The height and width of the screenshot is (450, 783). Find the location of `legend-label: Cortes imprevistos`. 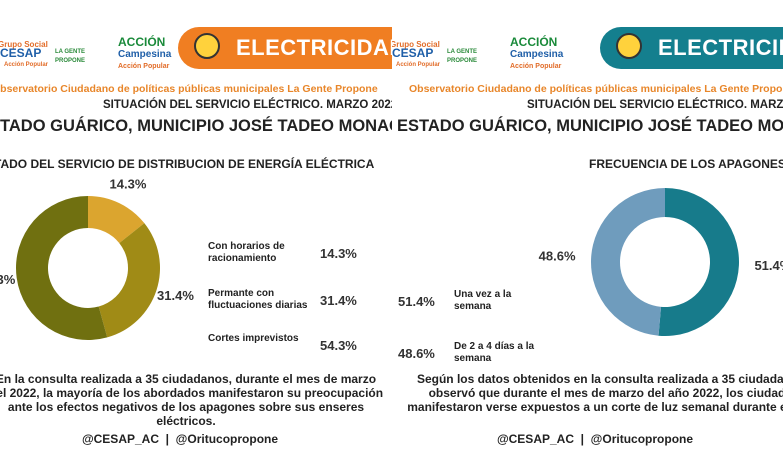

legend-label: Cortes imprevistos is located at coordinates (253, 338).